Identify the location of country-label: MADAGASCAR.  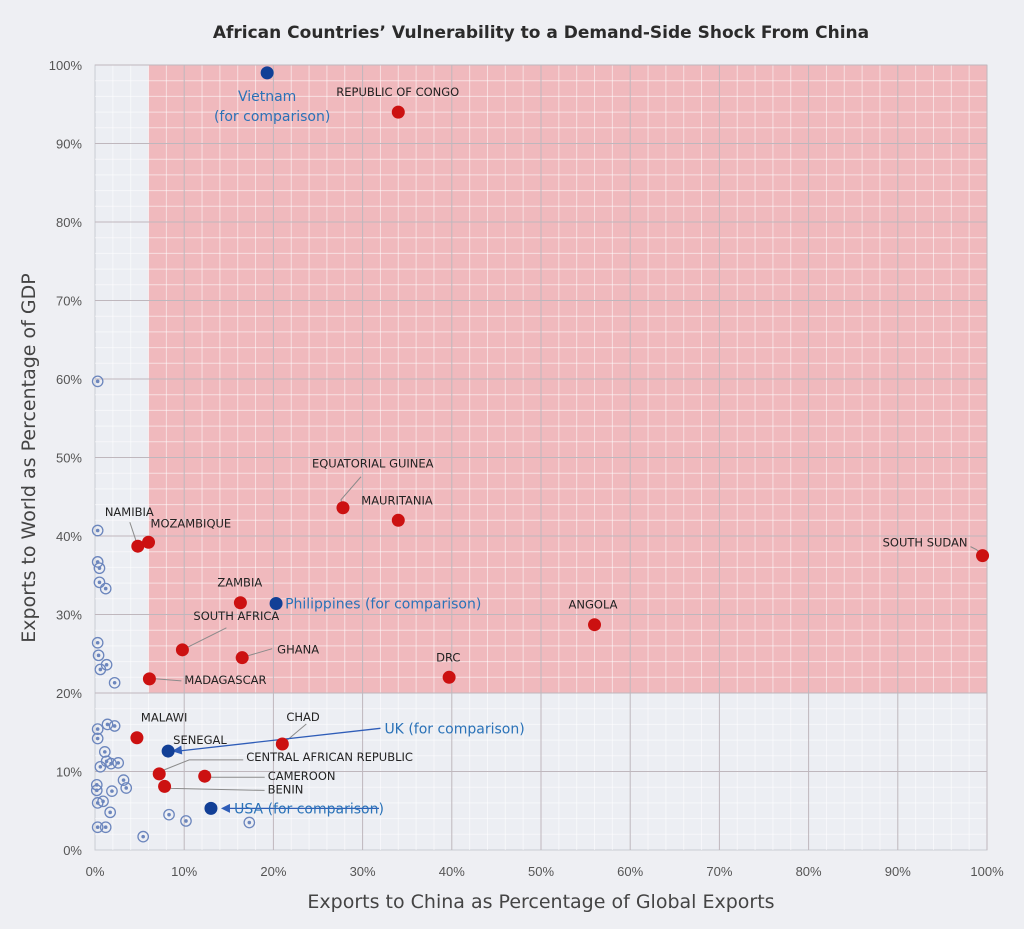
(225, 680).